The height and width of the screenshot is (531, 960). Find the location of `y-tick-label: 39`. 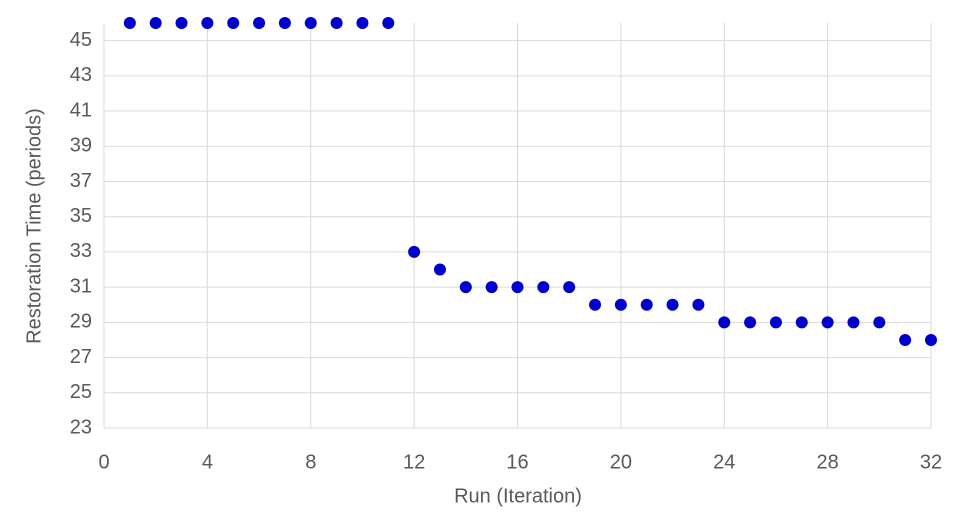

y-tick-label: 39 is located at coordinates (81, 146).